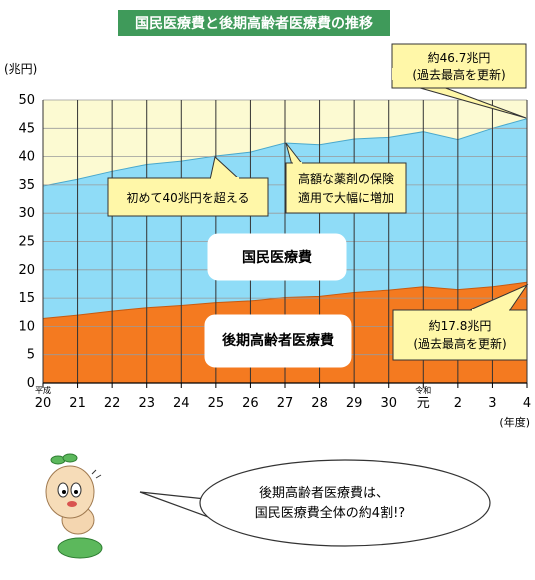  I want to click on x-tick-label: 27, so click(285, 403).